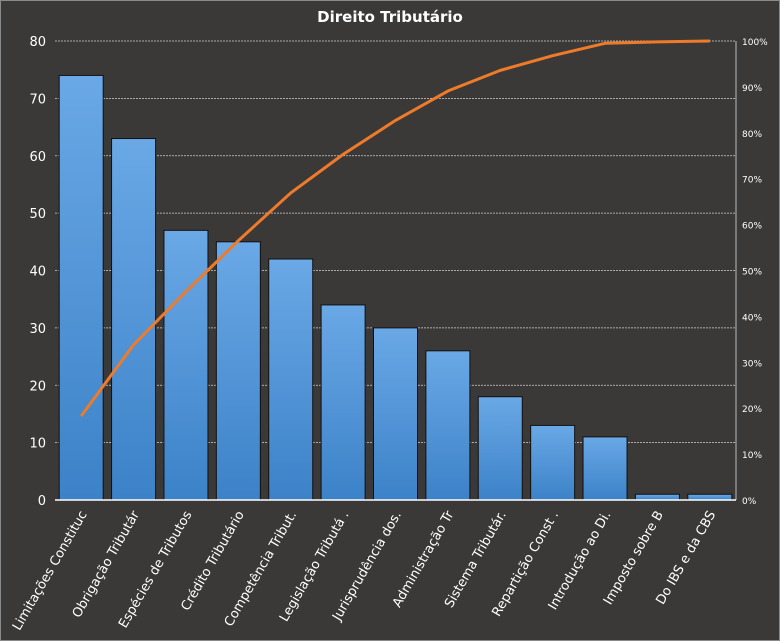 This screenshot has width=780, height=641. I want to click on chart-title: Direito Tributário, so click(390, 17).